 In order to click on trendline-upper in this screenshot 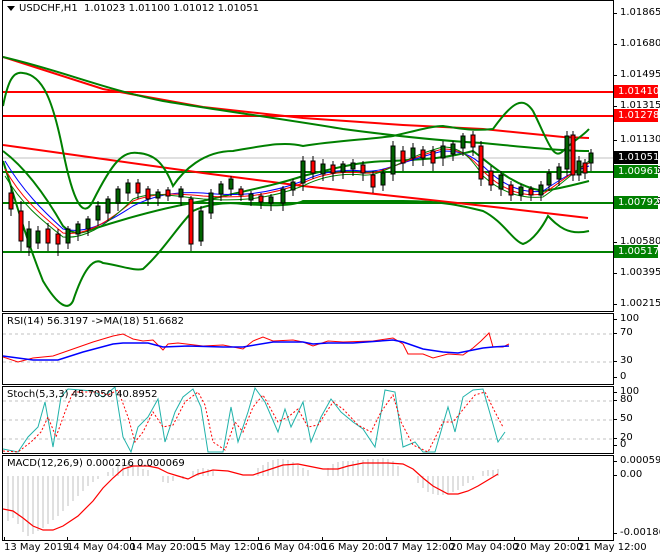, I will do `click(296, 97)`.